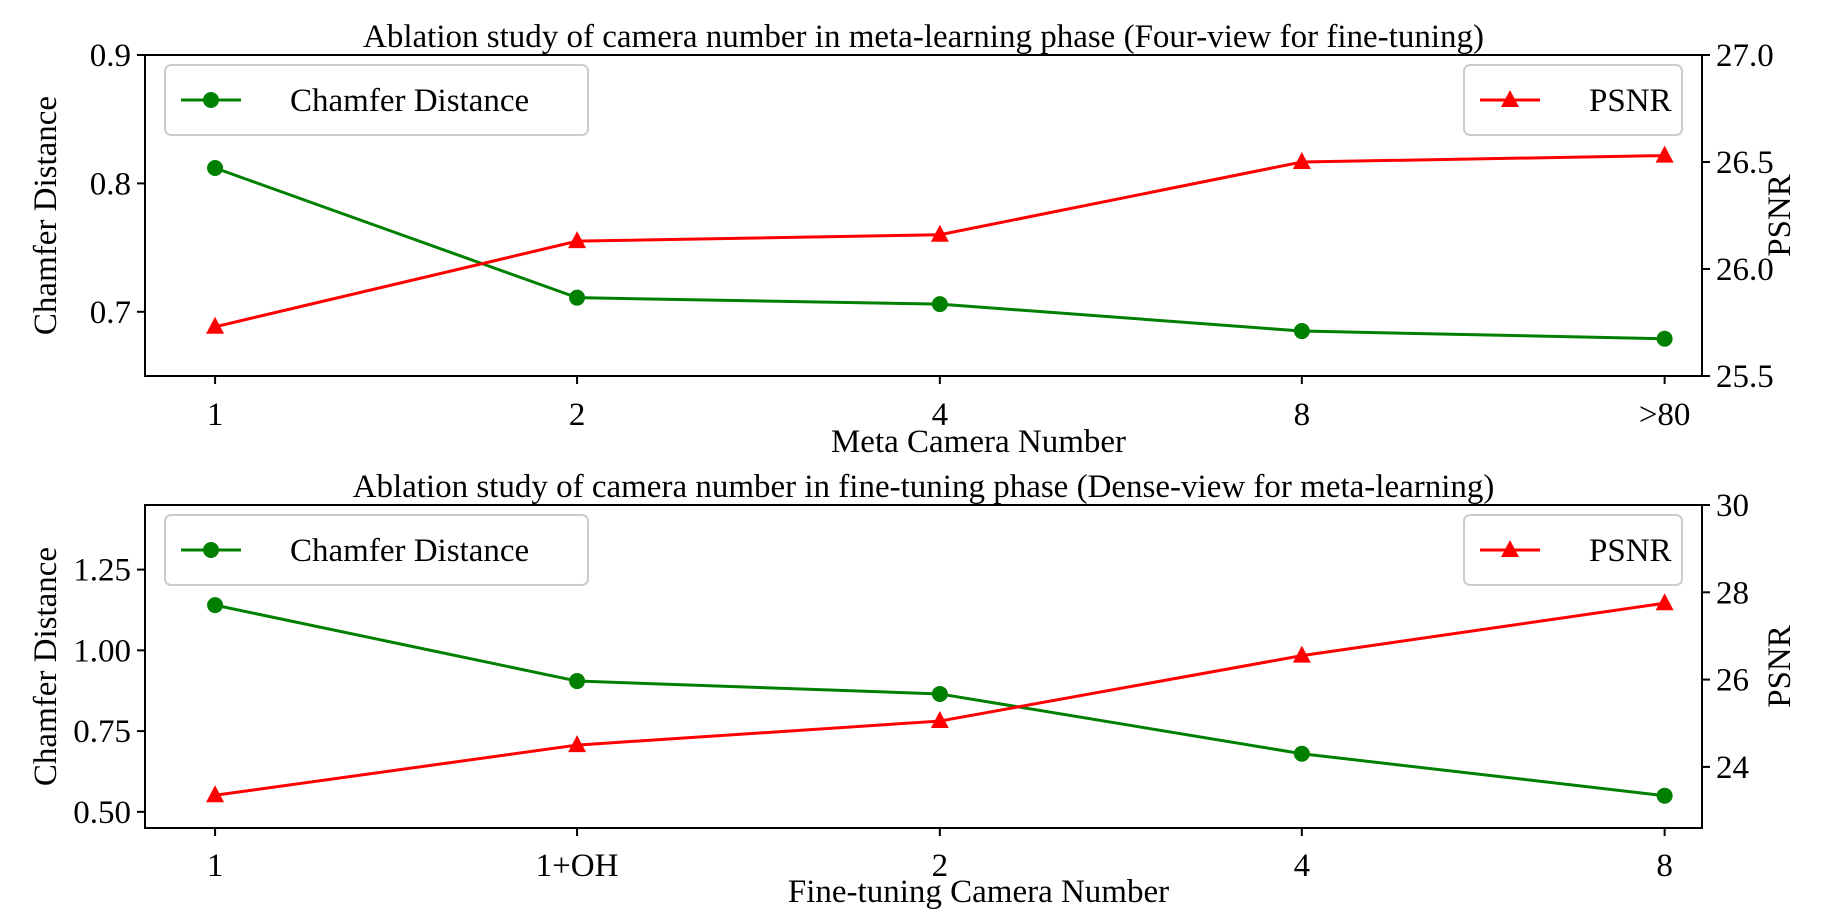 This screenshot has height=918, width=1834. What do you see at coordinates (102, 813) in the screenshot?
I see `y-tick-label-left: 0.50` at bounding box center [102, 813].